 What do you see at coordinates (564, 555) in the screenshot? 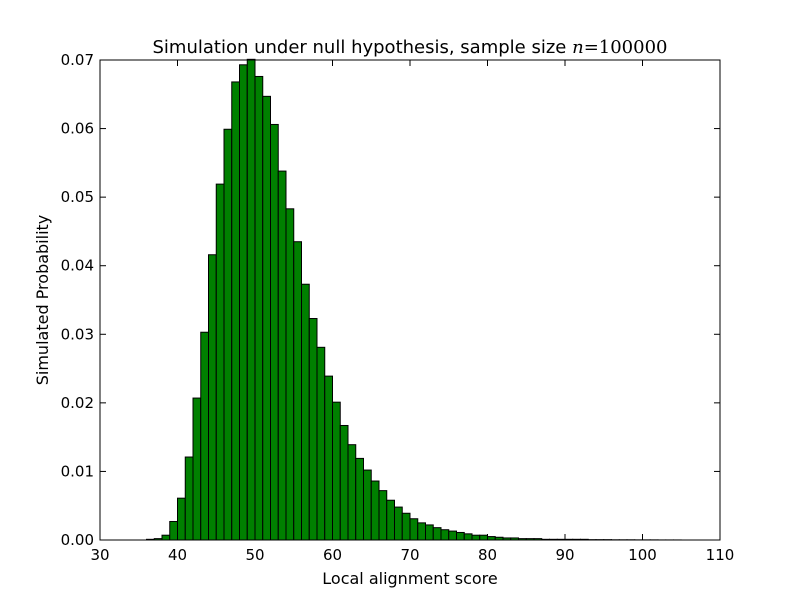
I see `x-tick-label: 90` at bounding box center [564, 555].